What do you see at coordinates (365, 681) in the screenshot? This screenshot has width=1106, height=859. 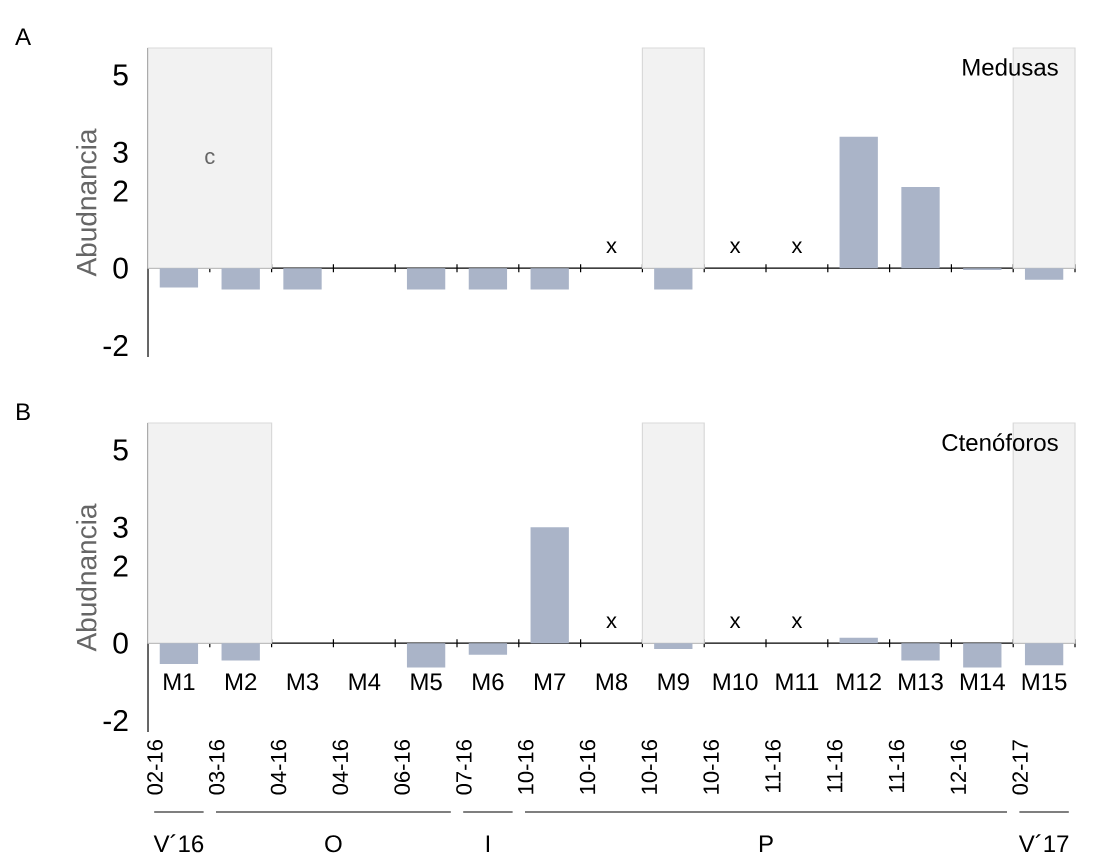 I see `x-tick-label: M4` at bounding box center [365, 681].